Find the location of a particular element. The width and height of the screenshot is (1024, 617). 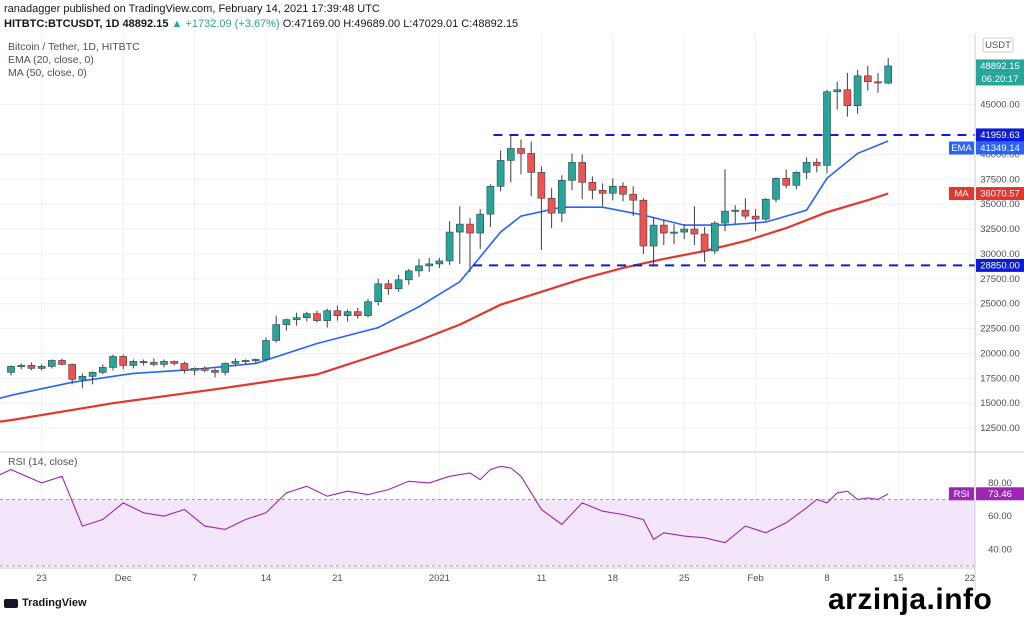

countdown-badge-label: 06:20:17 is located at coordinates (1000, 79).